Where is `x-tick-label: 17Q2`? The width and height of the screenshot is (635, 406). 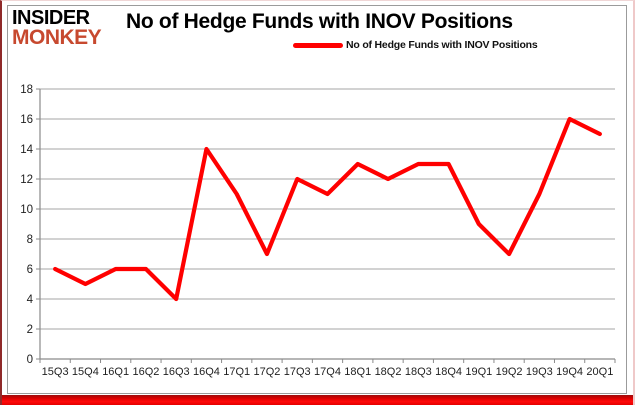 x-tick-label: 17Q2 is located at coordinates (267, 372).